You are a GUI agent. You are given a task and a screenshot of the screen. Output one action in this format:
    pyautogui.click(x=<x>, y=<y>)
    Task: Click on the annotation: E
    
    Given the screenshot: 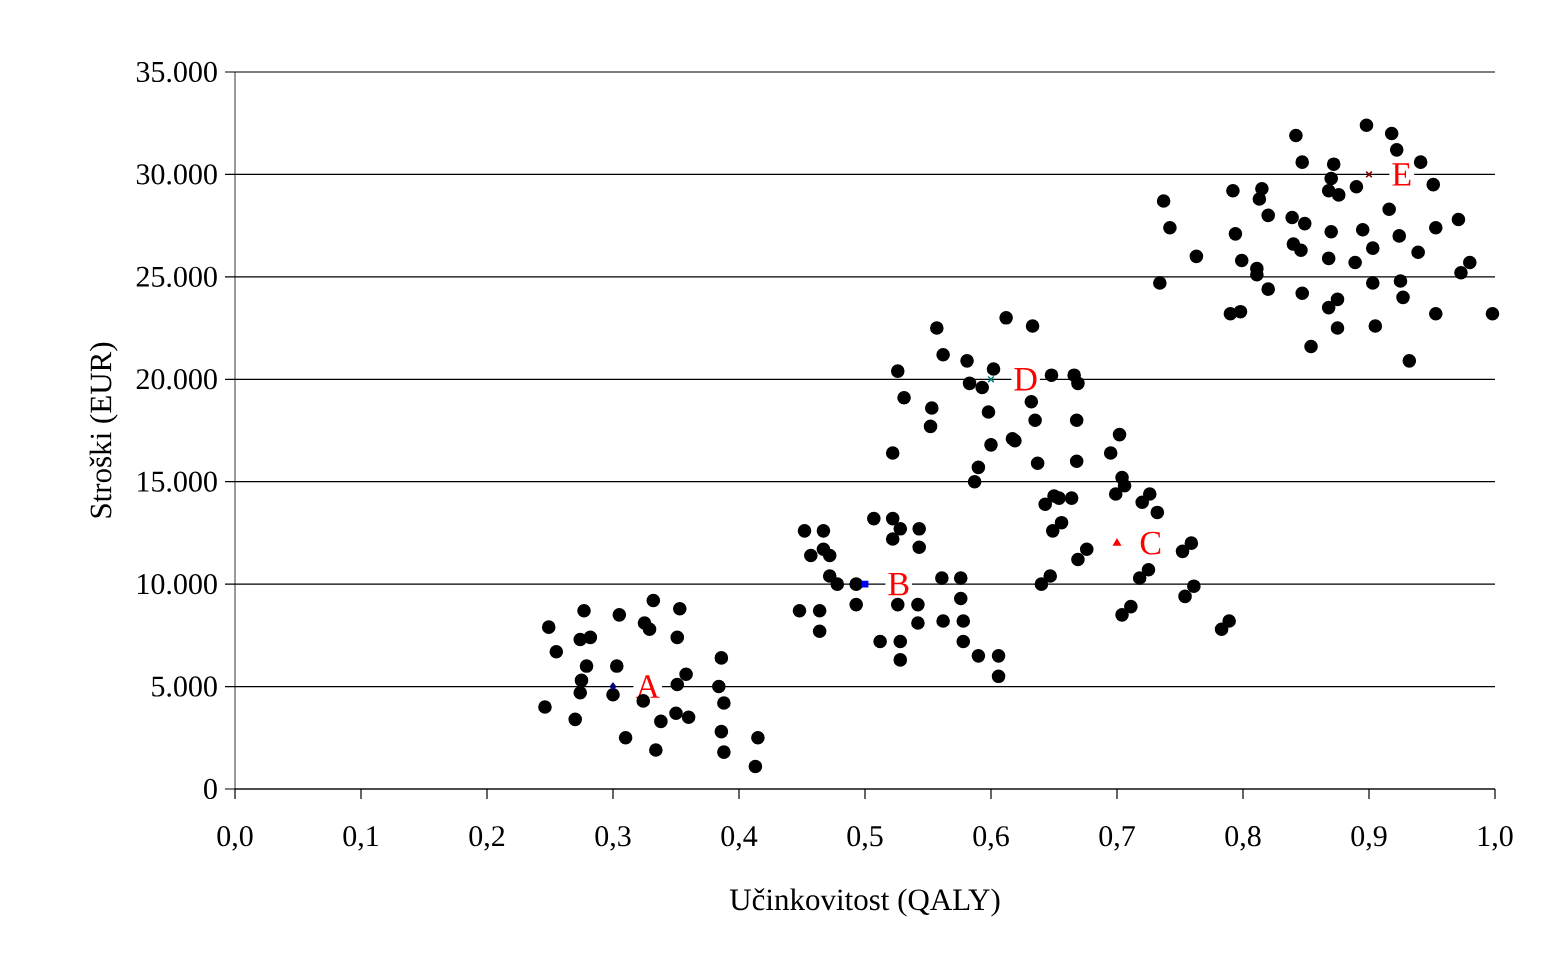 What is the action you would take?
    pyautogui.click(x=1401, y=174)
    